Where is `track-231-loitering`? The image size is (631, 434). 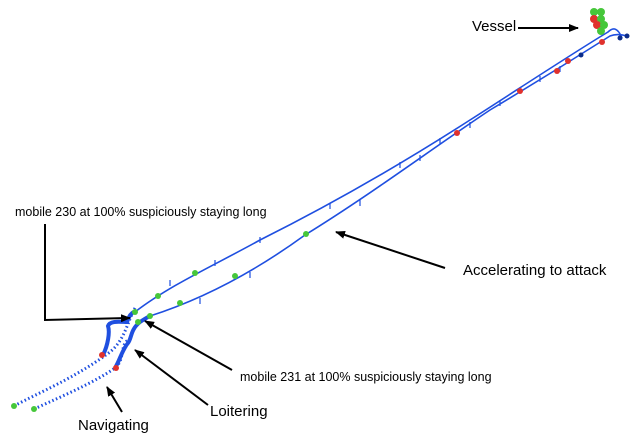
track-231-loitering is located at coordinates (132, 342).